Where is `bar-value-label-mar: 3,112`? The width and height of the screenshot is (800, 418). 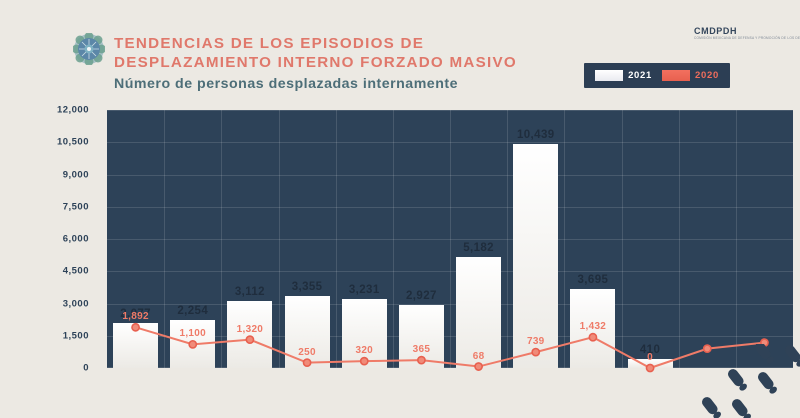
bar-value-label-mar: 3,112 is located at coordinates (249, 292).